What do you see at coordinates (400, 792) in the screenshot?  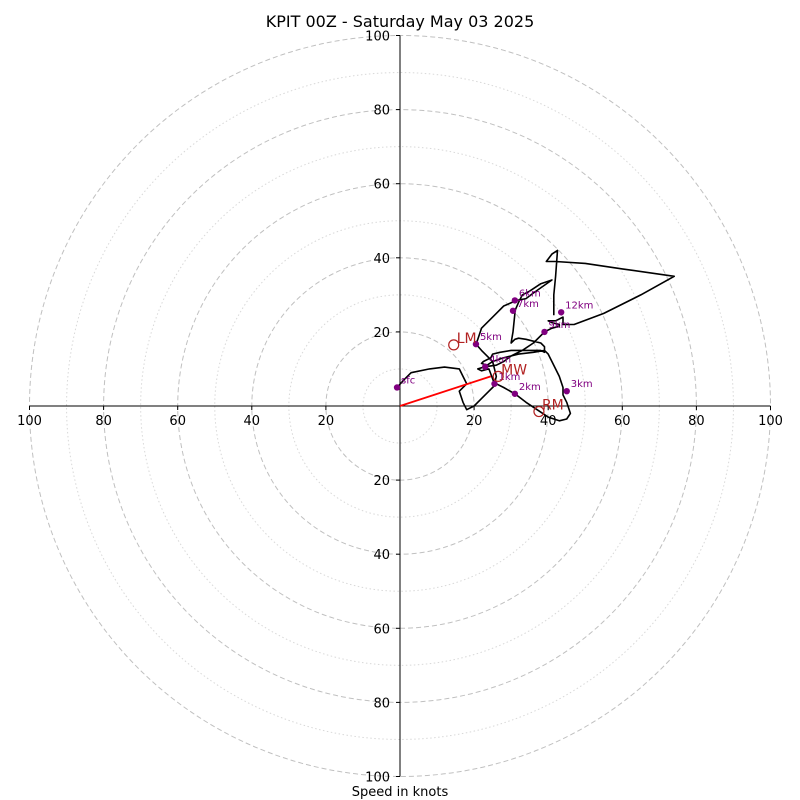 I see `x-axis-label: Speed in knots` at bounding box center [400, 792].